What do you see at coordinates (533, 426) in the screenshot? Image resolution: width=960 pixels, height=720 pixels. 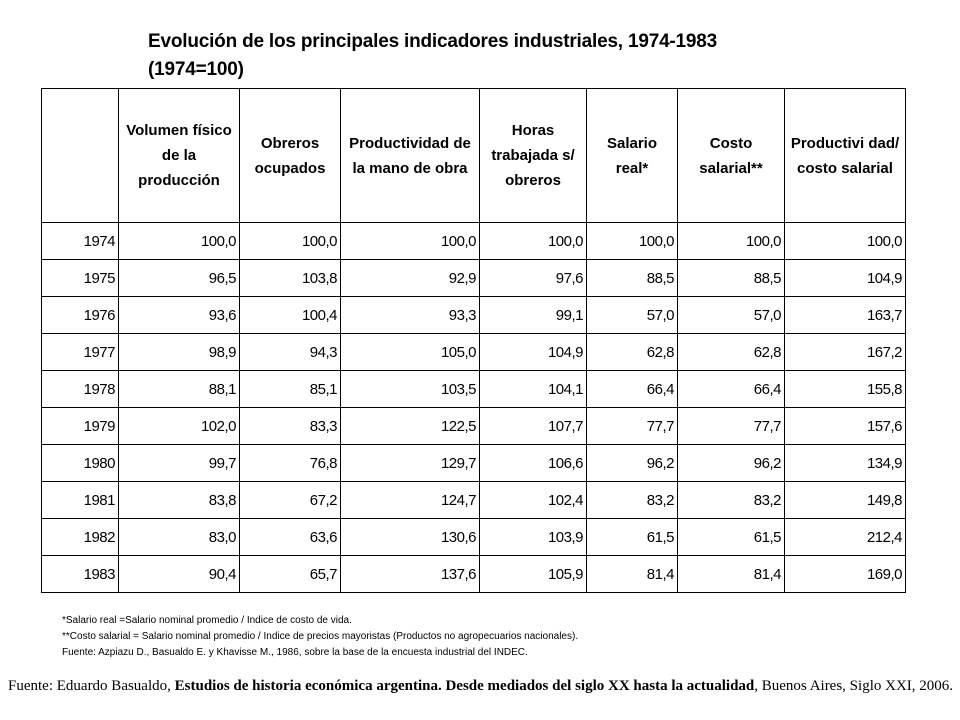 I see `value-cell: 107,7` at bounding box center [533, 426].